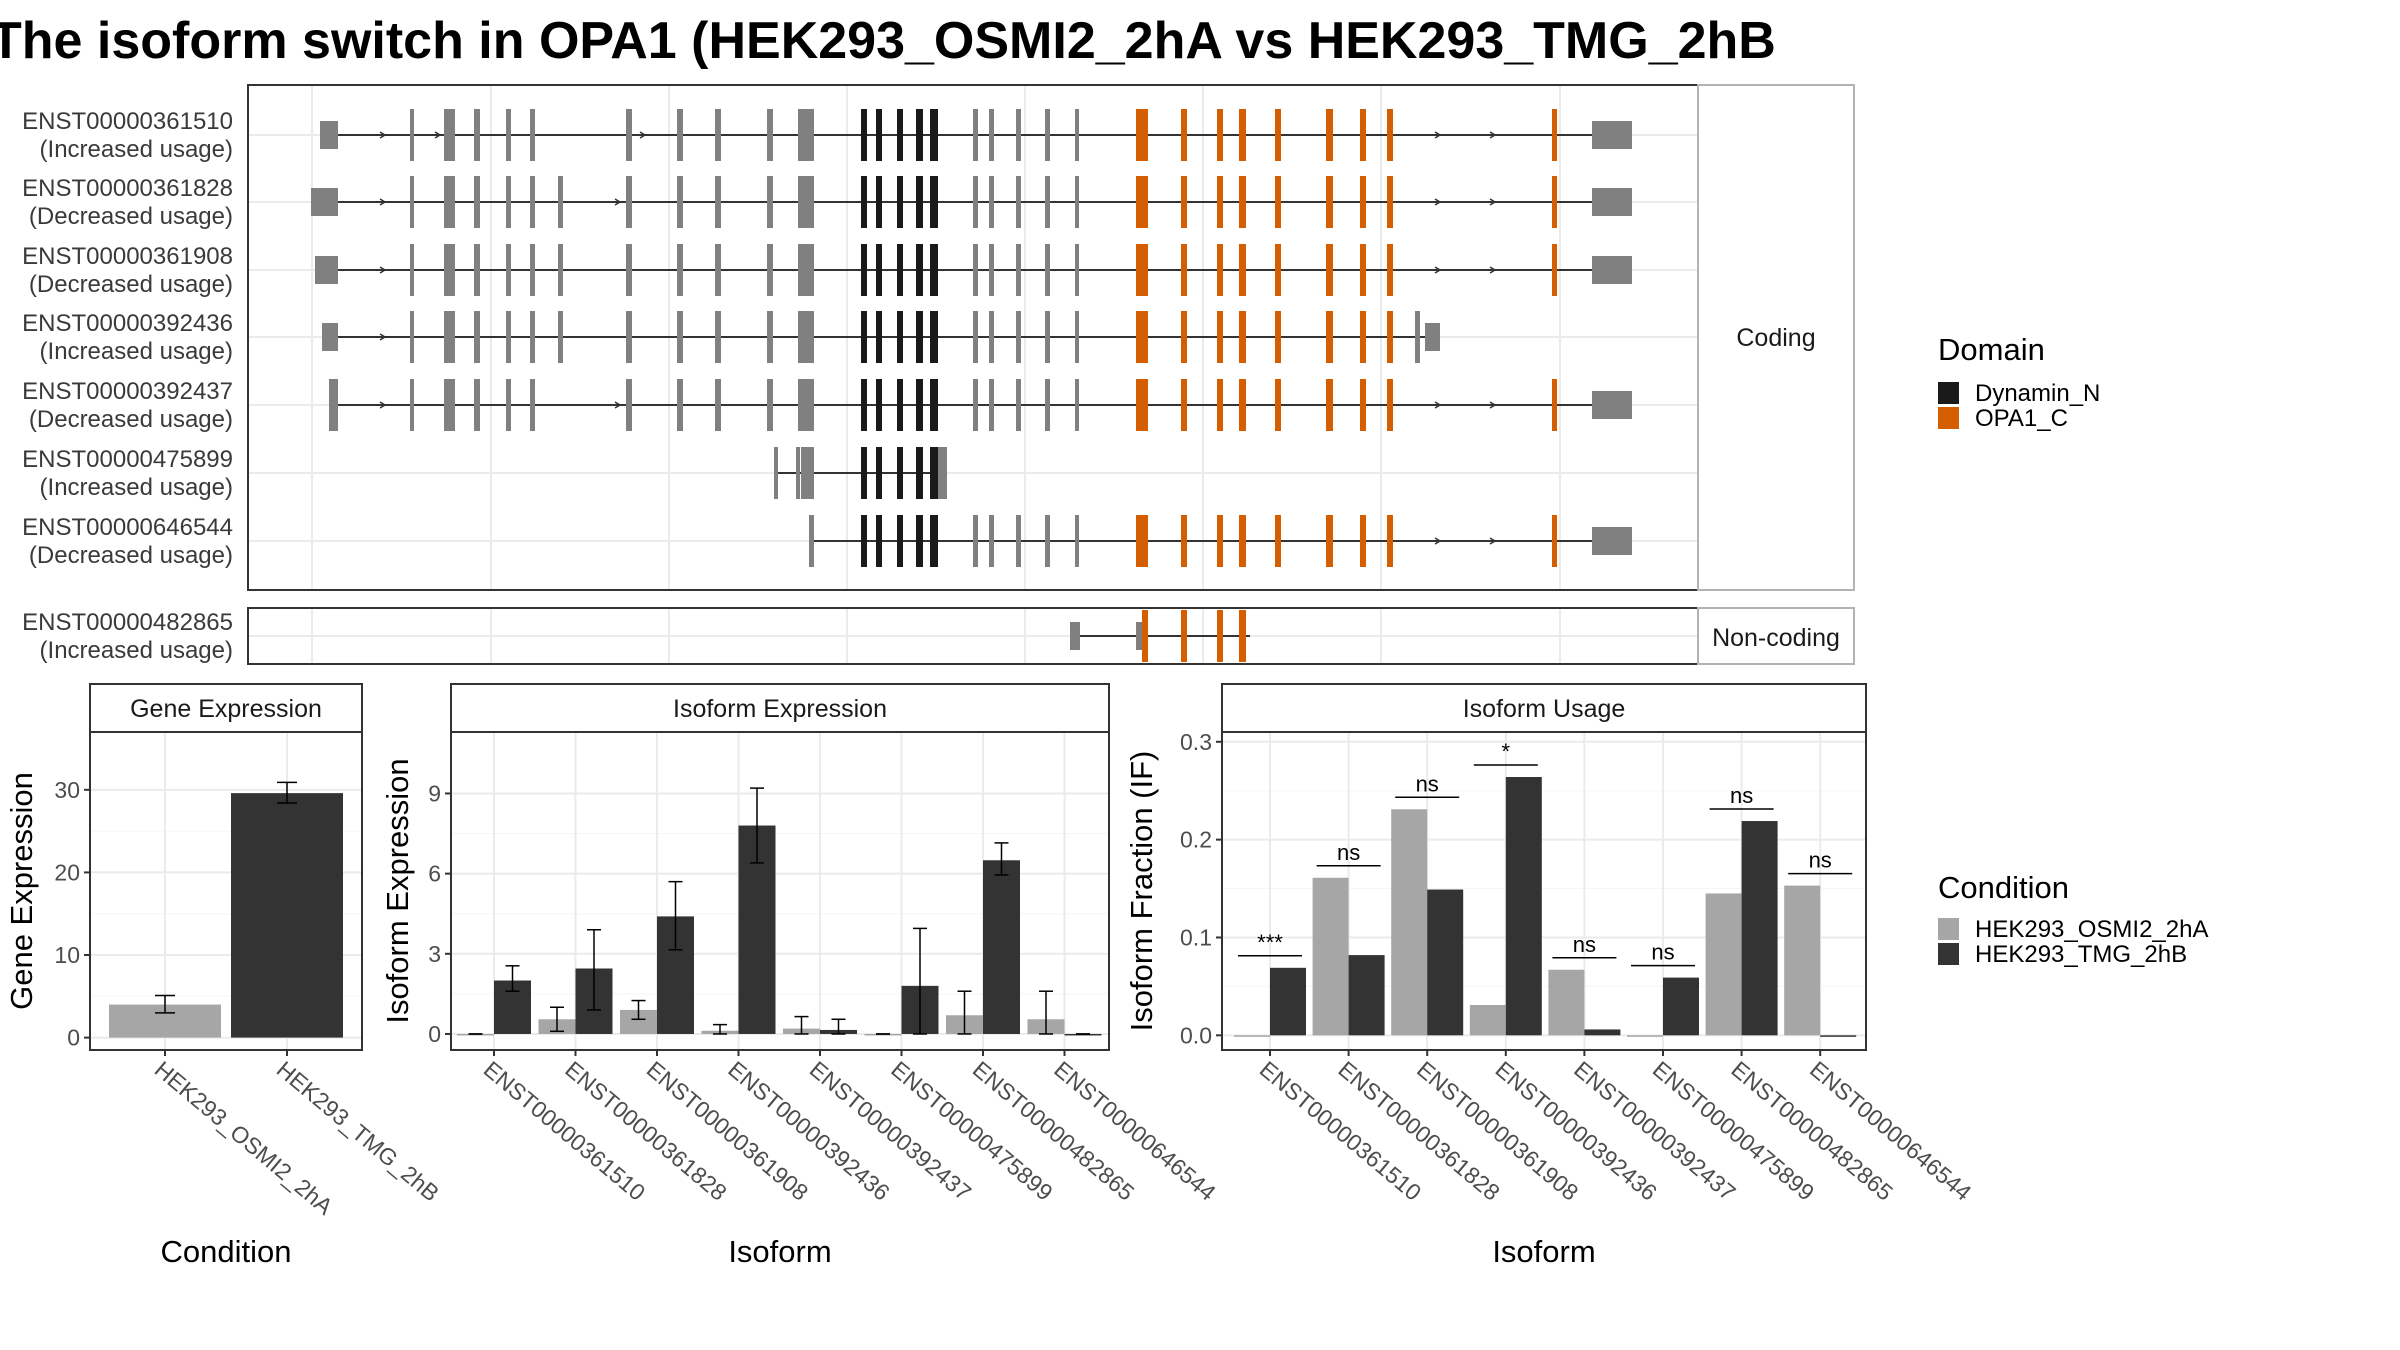  What do you see at coordinates (127, 459) in the screenshot?
I see `transcript-id-label: ENST00000475899` at bounding box center [127, 459].